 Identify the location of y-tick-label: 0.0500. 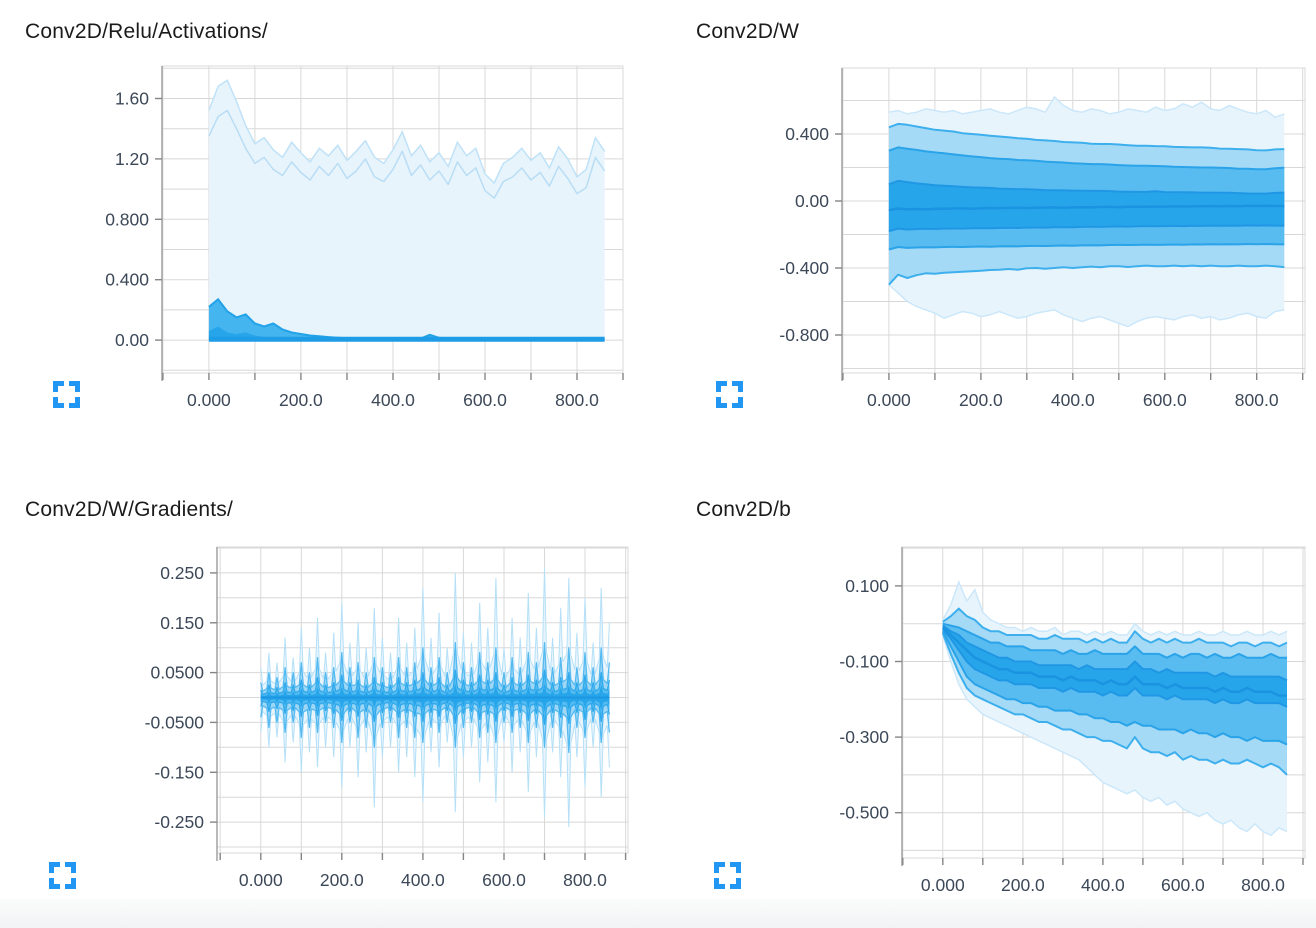
(177, 673).